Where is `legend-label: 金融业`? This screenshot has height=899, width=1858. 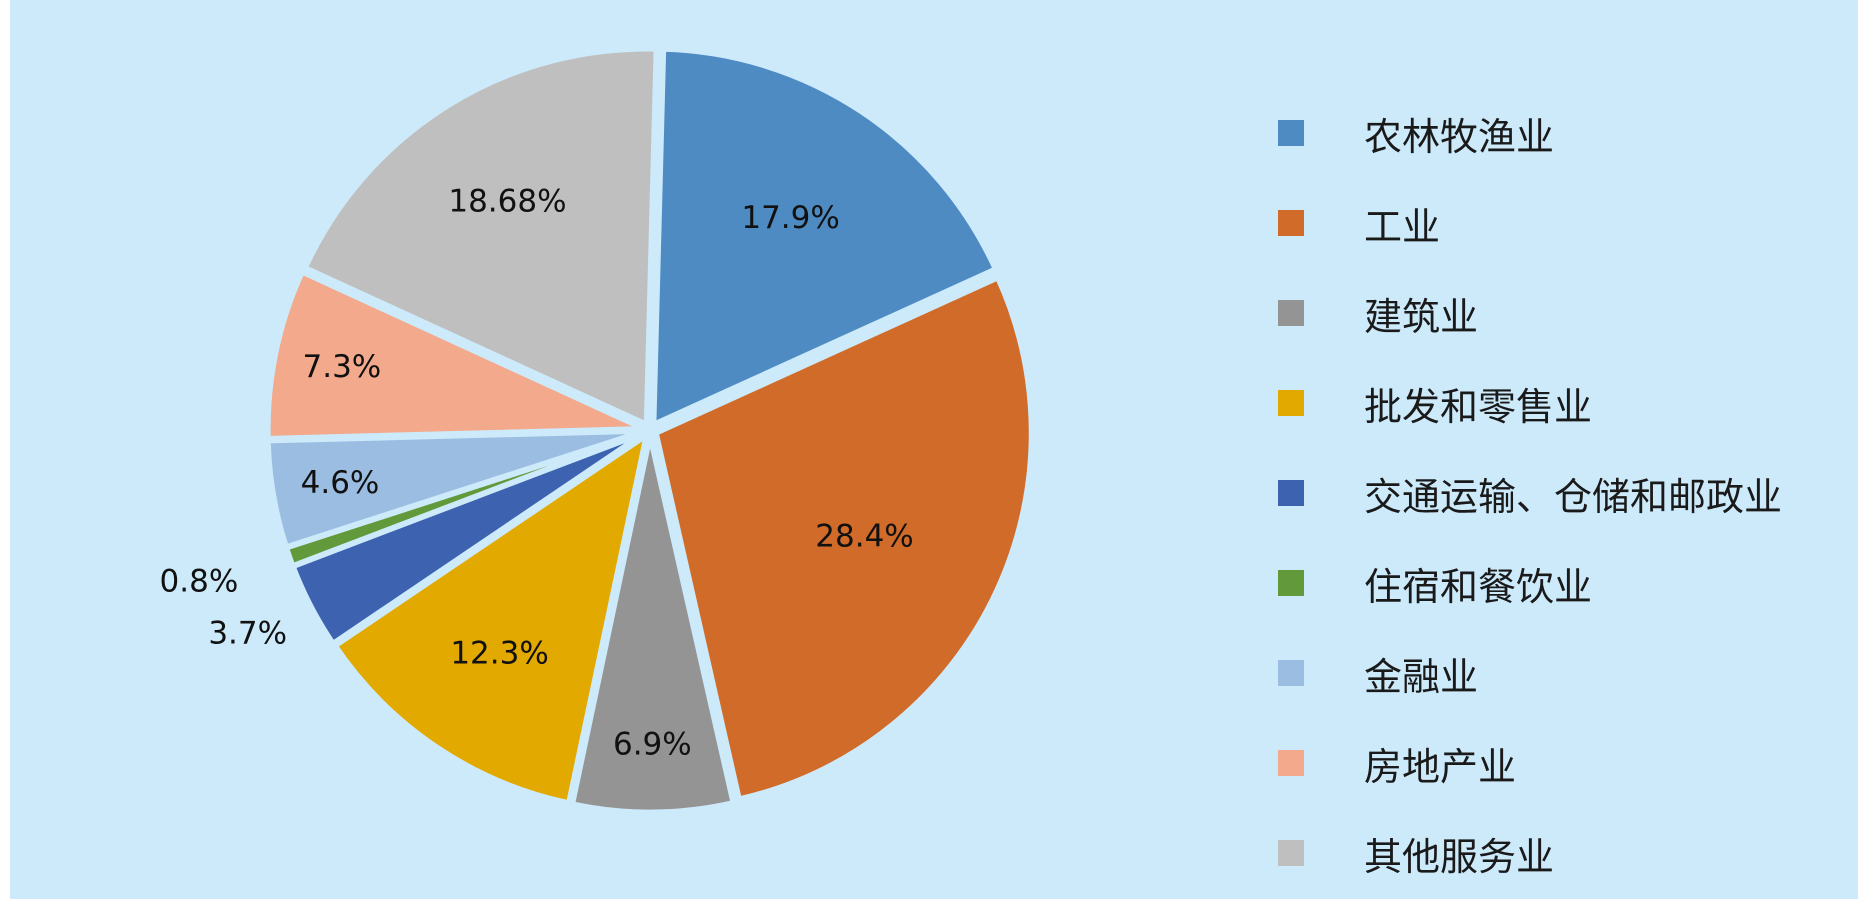 legend-label: 金融业 is located at coordinates (1421, 676).